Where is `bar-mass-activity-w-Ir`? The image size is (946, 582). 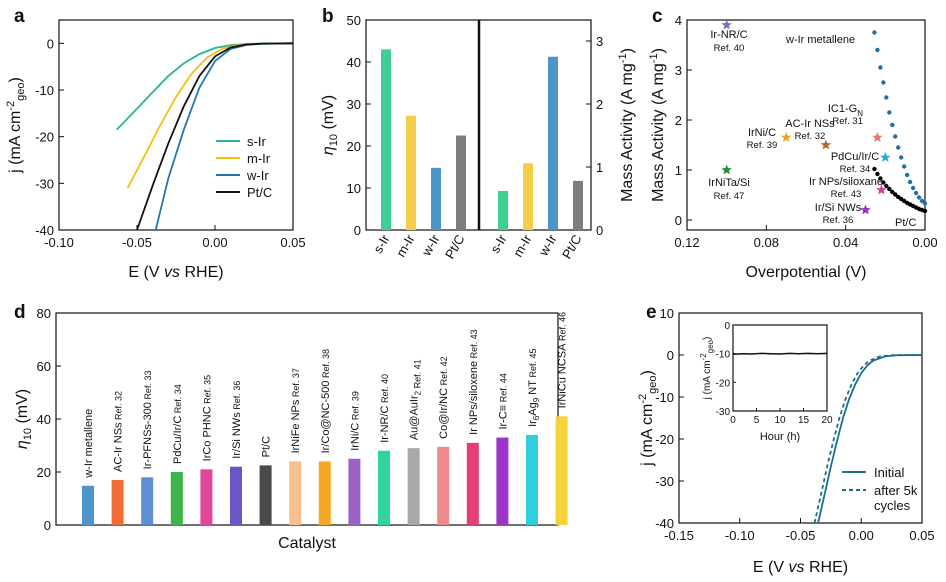
bar-mass-activity-w-Ir is located at coordinates (553, 143).